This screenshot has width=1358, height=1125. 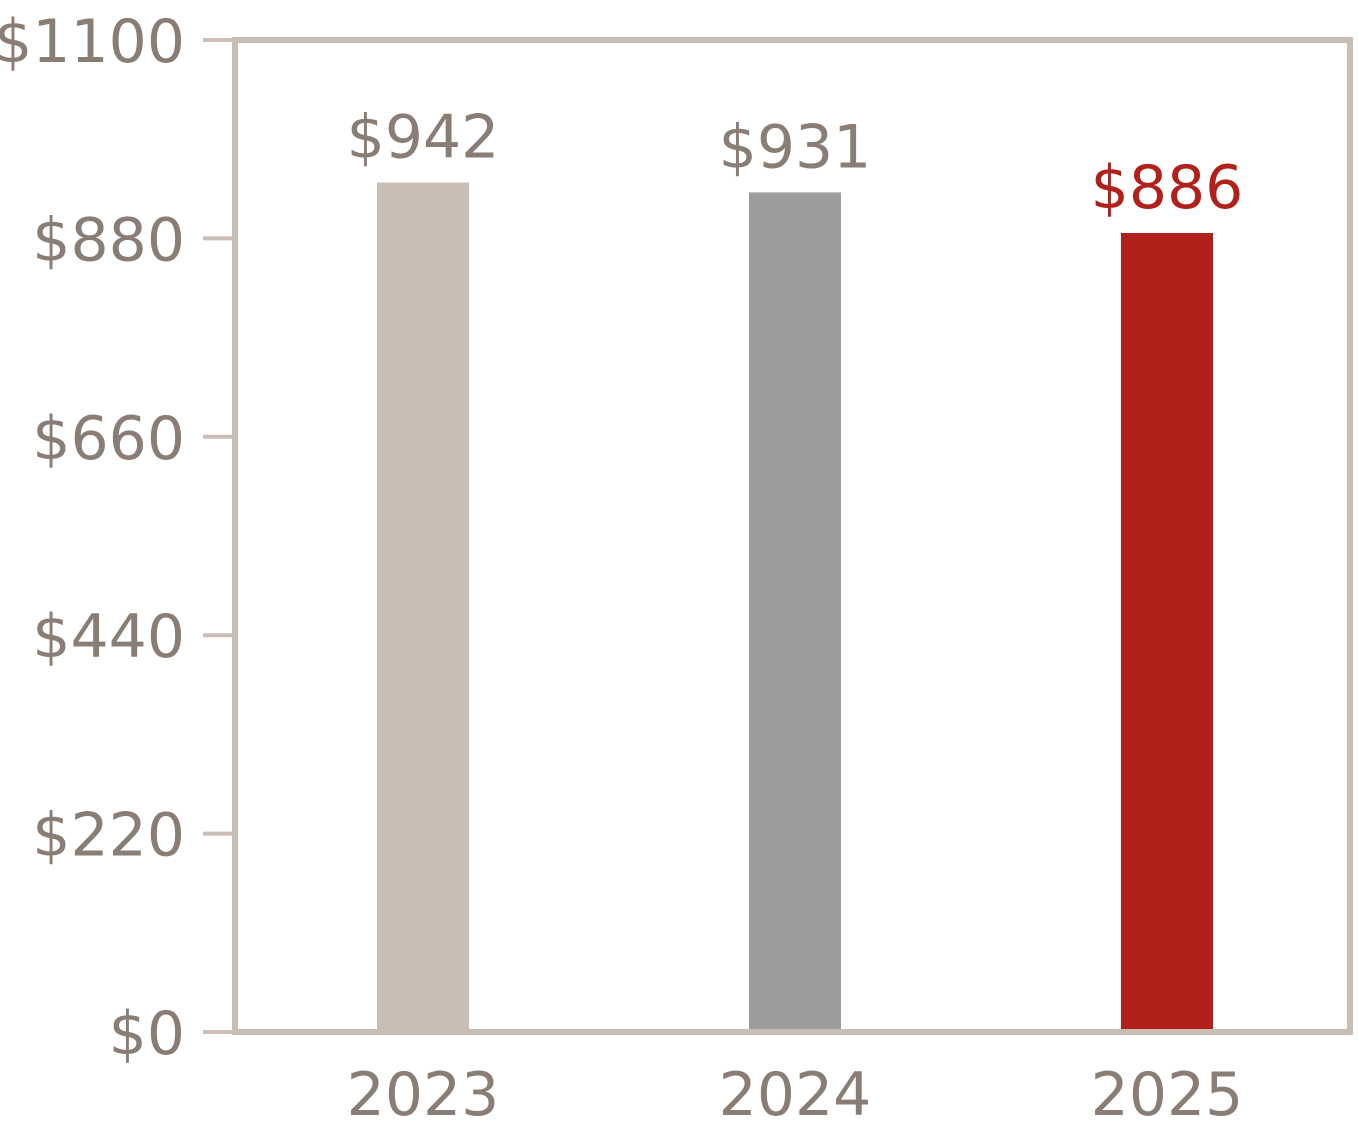 I want to click on y-tick-label: $660, so click(x=108, y=439).